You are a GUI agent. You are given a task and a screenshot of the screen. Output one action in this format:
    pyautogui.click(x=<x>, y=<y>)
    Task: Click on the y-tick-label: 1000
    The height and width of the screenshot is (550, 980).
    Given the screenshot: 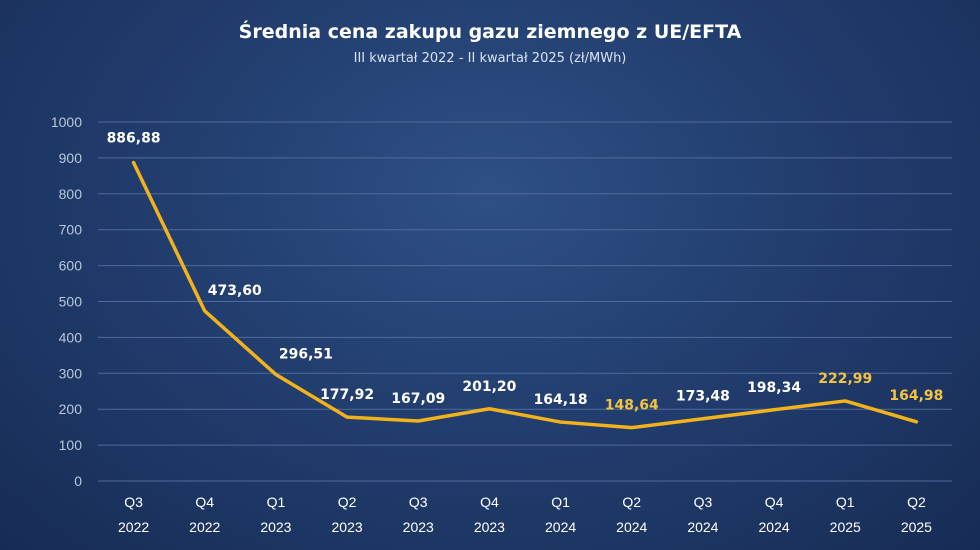 What is the action you would take?
    pyautogui.click(x=66, y=122)
    